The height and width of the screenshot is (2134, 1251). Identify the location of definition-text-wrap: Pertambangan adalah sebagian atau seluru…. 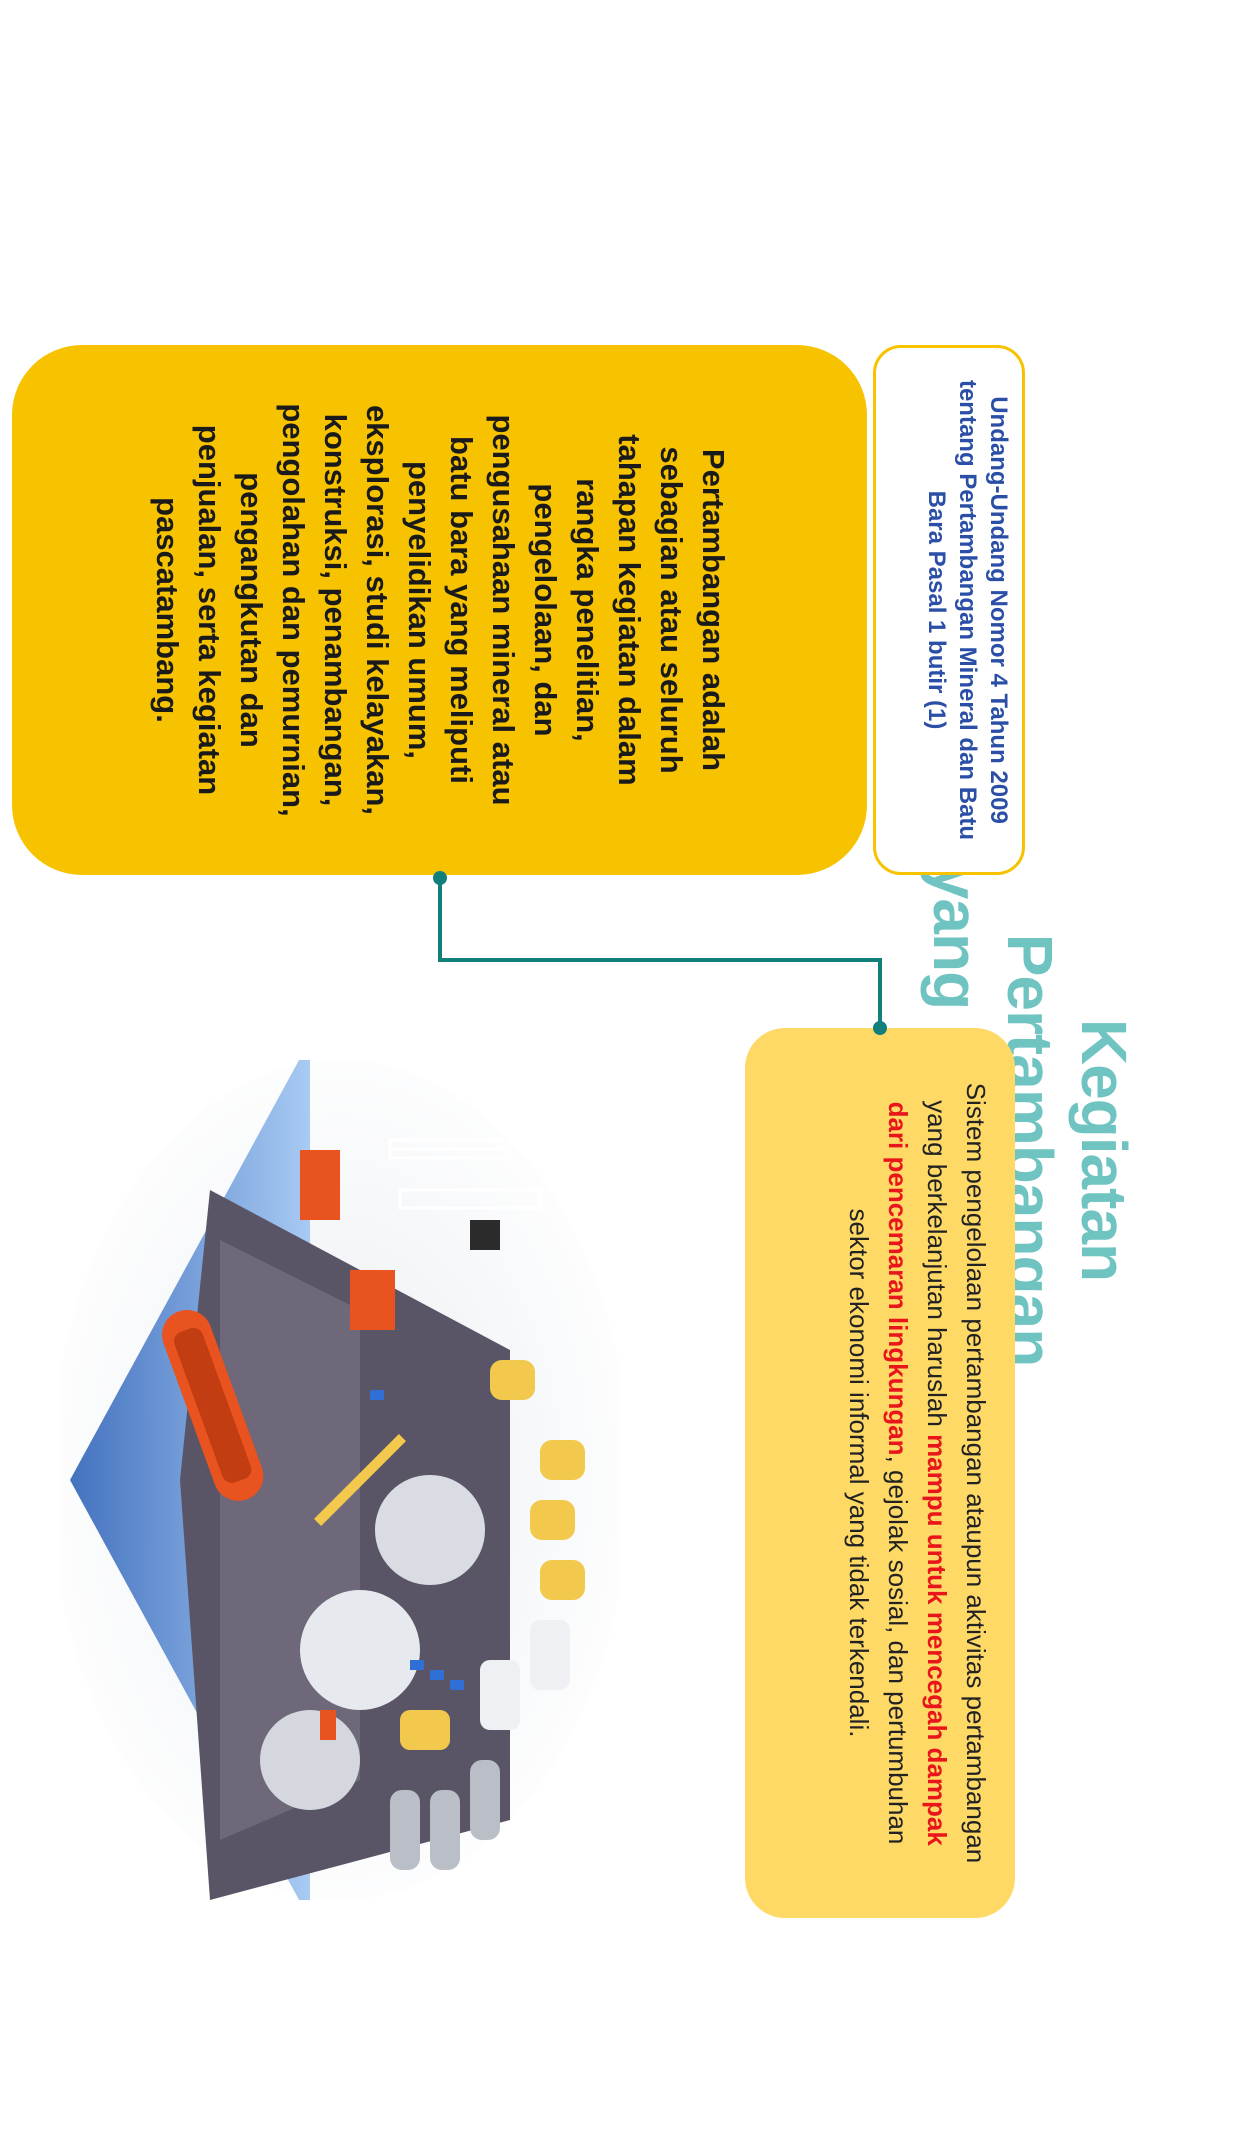
(440, 610).